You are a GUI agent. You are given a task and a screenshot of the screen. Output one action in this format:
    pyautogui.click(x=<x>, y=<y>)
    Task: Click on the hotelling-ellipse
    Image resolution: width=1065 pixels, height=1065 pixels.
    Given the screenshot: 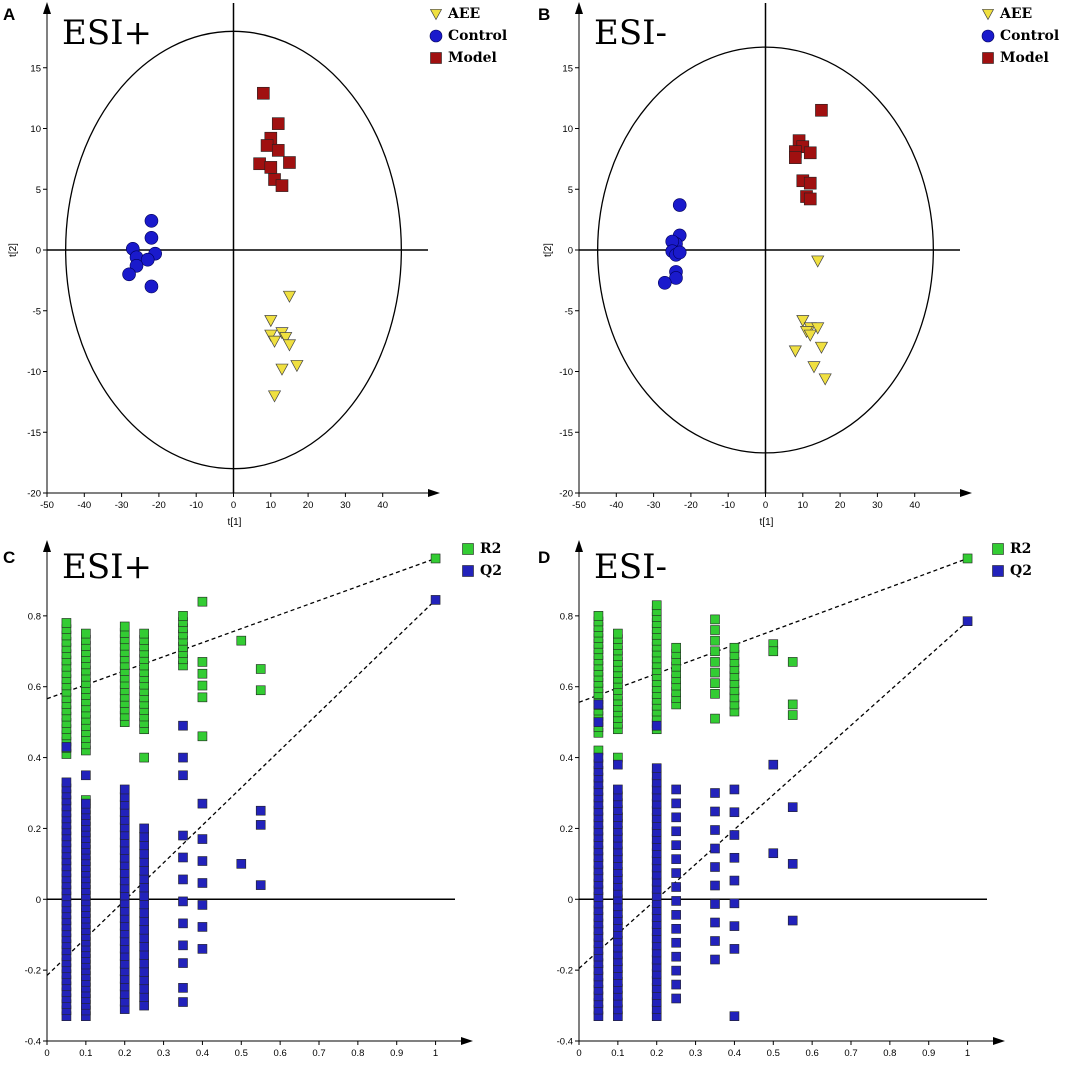 What is the action you would take?
    pyautogui.click(x=766, y=250)
    